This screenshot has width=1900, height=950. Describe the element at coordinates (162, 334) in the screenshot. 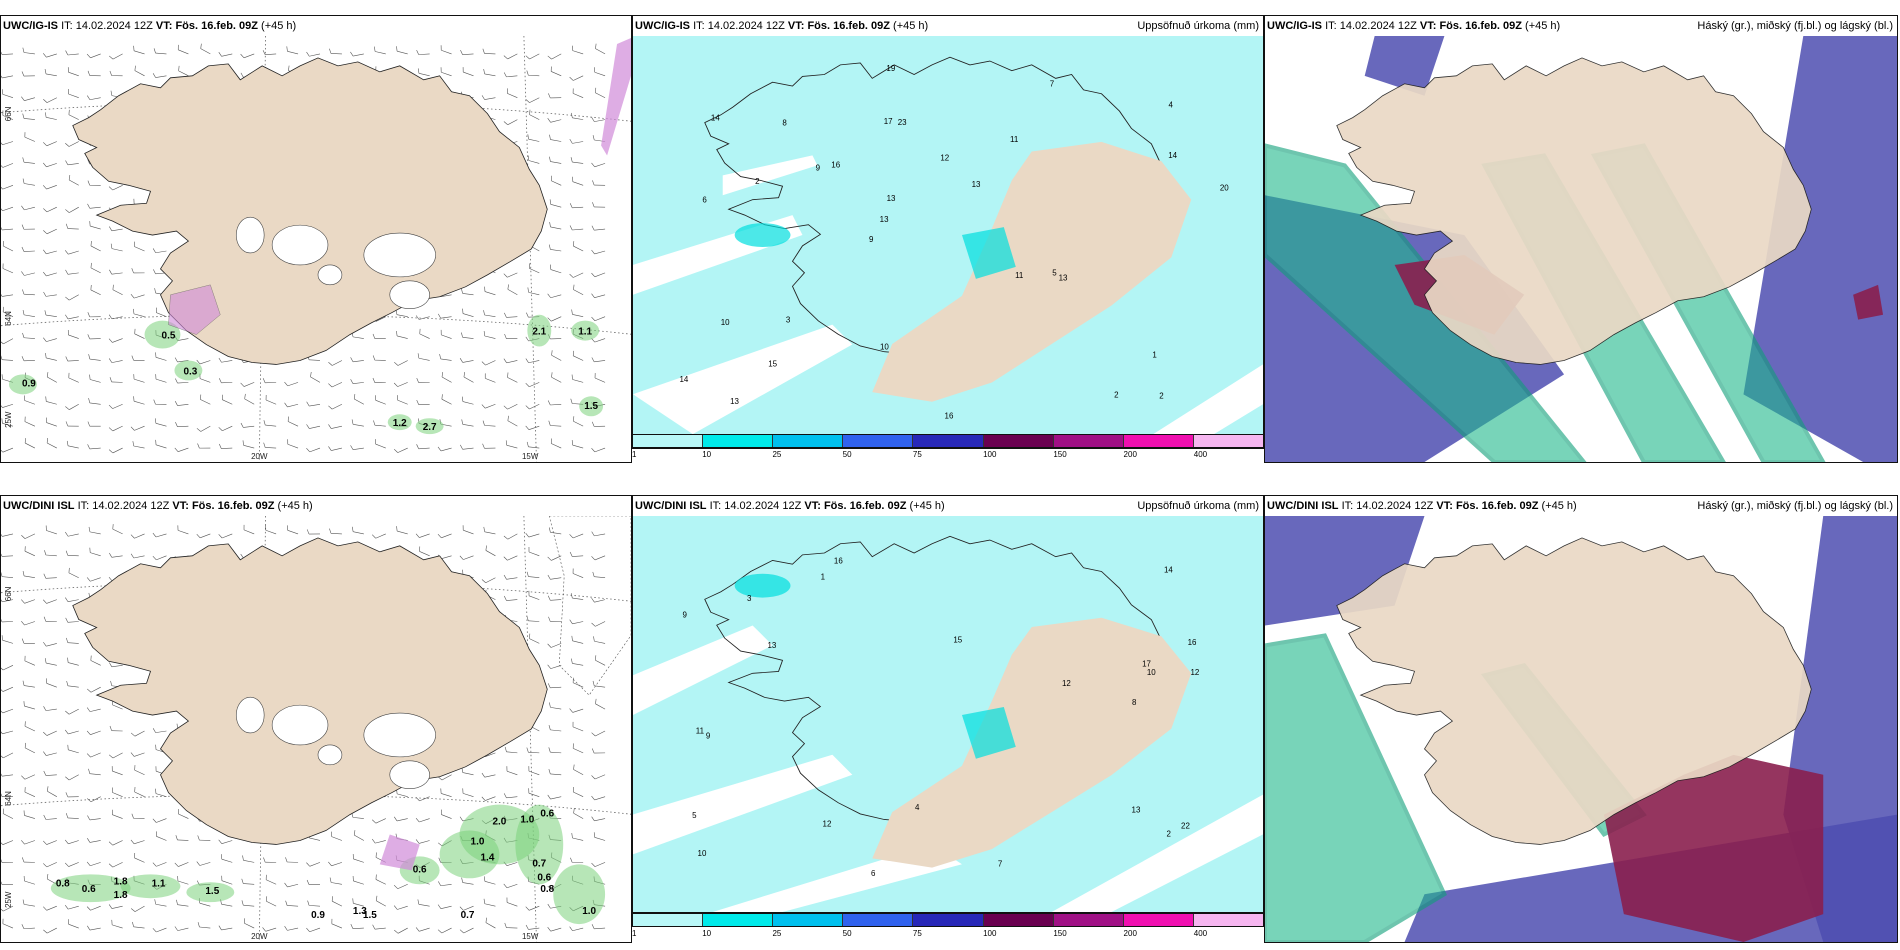

I see `wind-gust-patch` at that location.